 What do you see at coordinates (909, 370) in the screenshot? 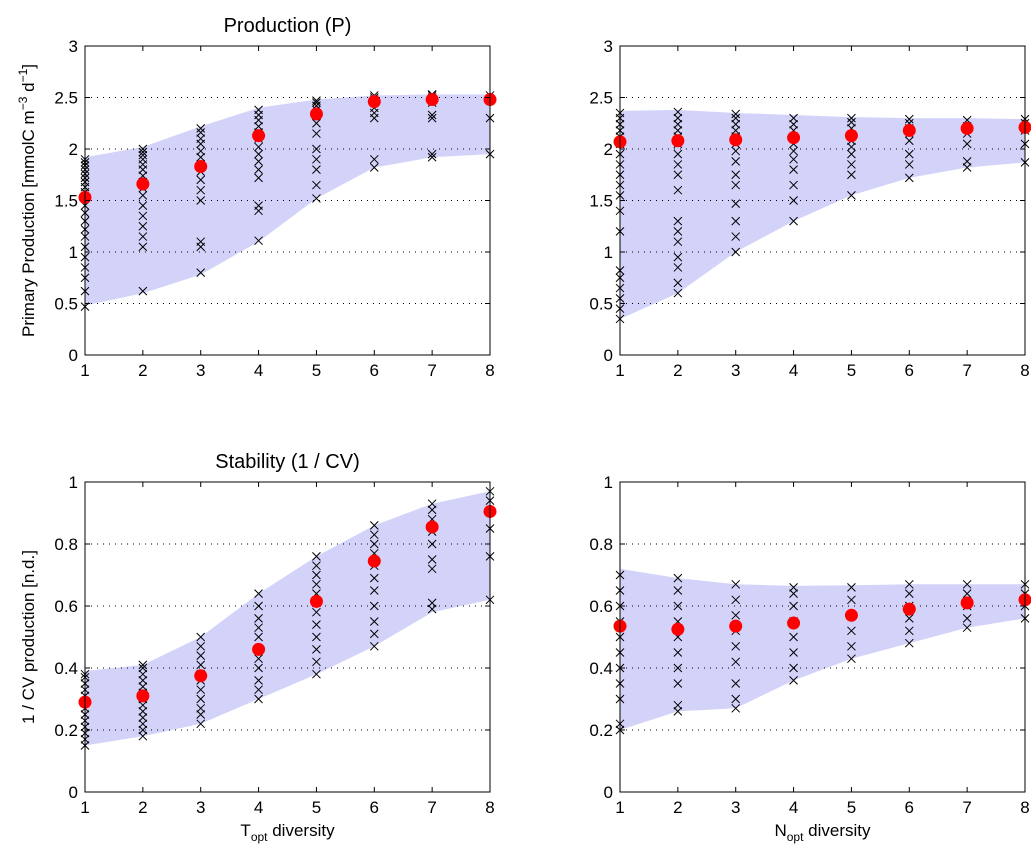
I see `x-tick-label: 6` at bounding box center [909, 370].